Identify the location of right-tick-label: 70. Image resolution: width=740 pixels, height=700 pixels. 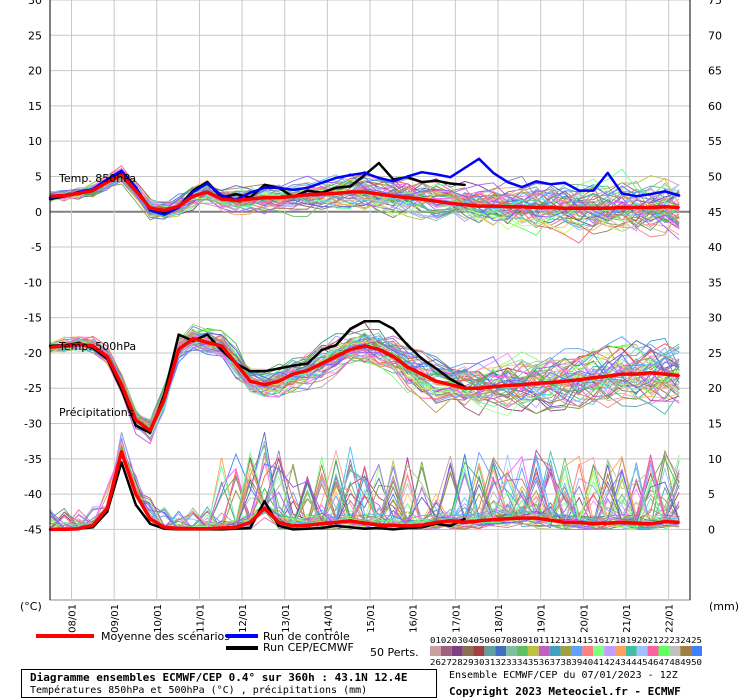
(715, 35).